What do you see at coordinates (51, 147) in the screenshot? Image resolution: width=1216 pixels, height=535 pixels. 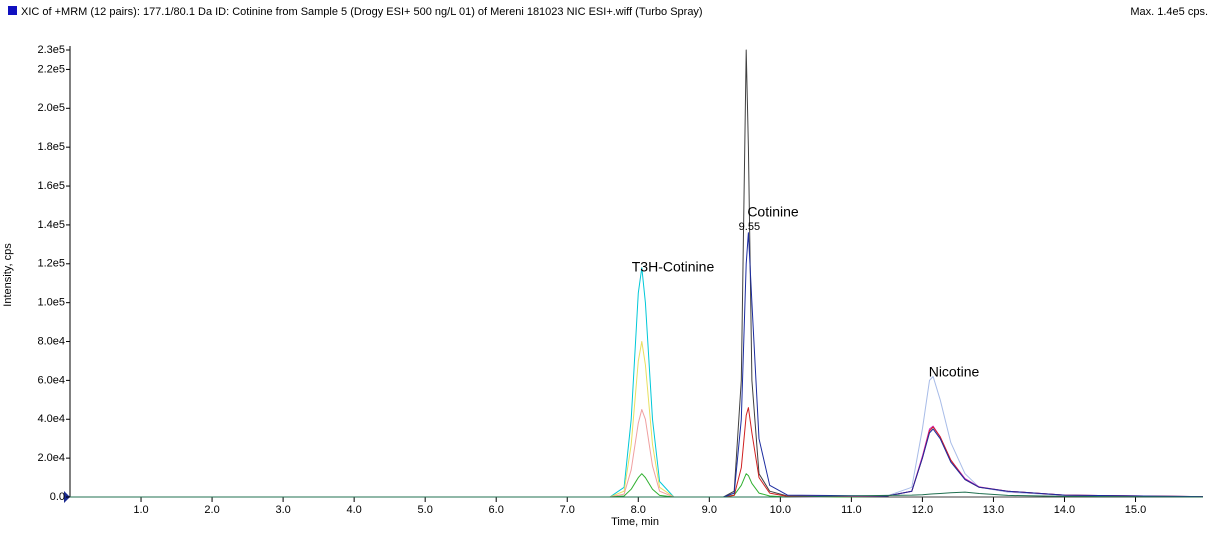 I see `y-tick-label: 1.8e5` at bounding box center [51, 147].